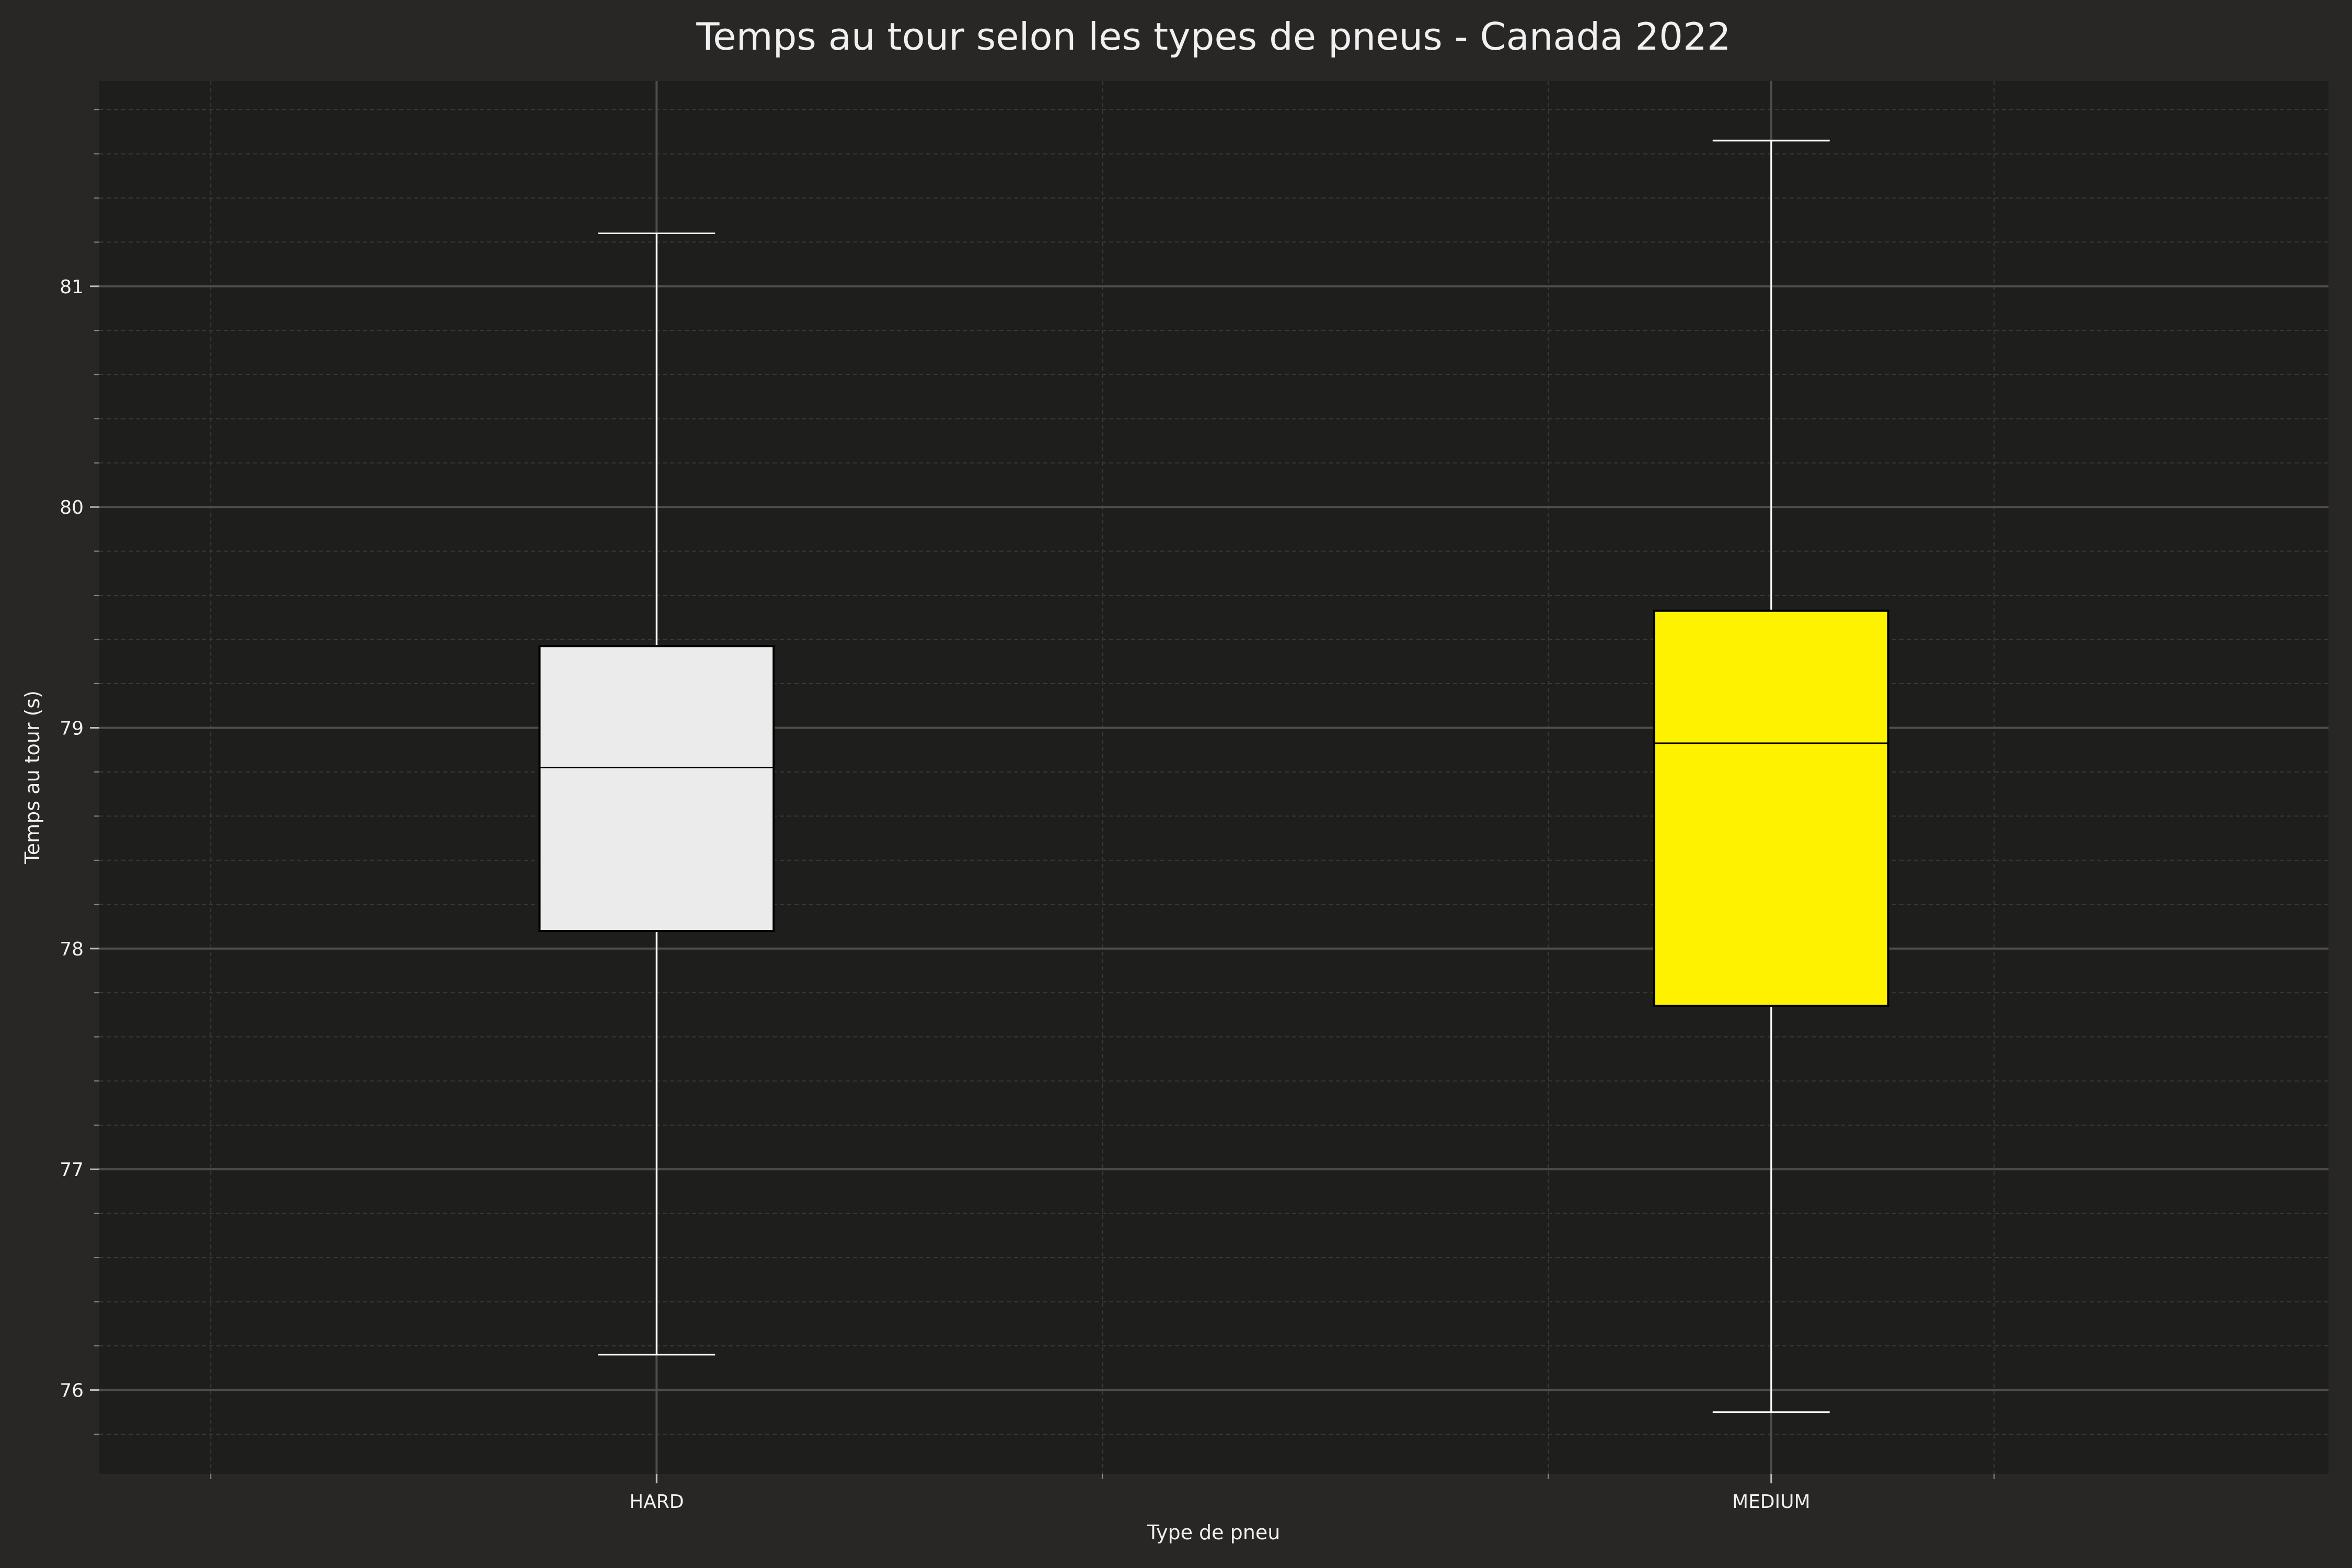  I want to click on x-axis: HARD MEDIUM, so click(1102, 1493).